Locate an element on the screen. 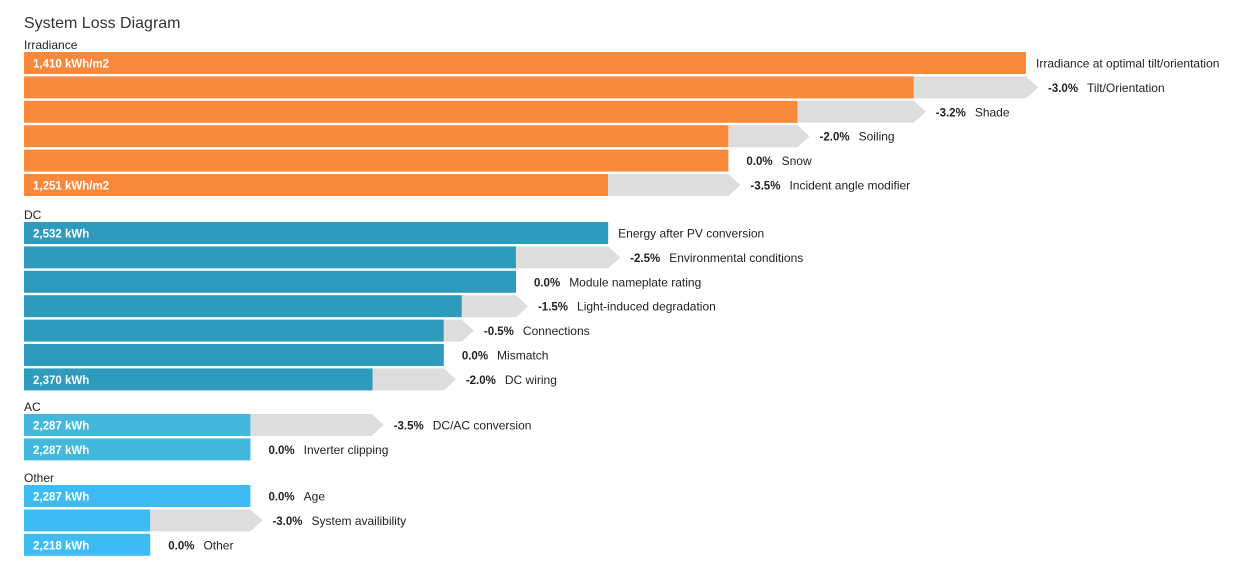 The image size is (1250, 580). loss-description: Irradiance at optimal tilt/orientation is located at coordinates (1127, 64).